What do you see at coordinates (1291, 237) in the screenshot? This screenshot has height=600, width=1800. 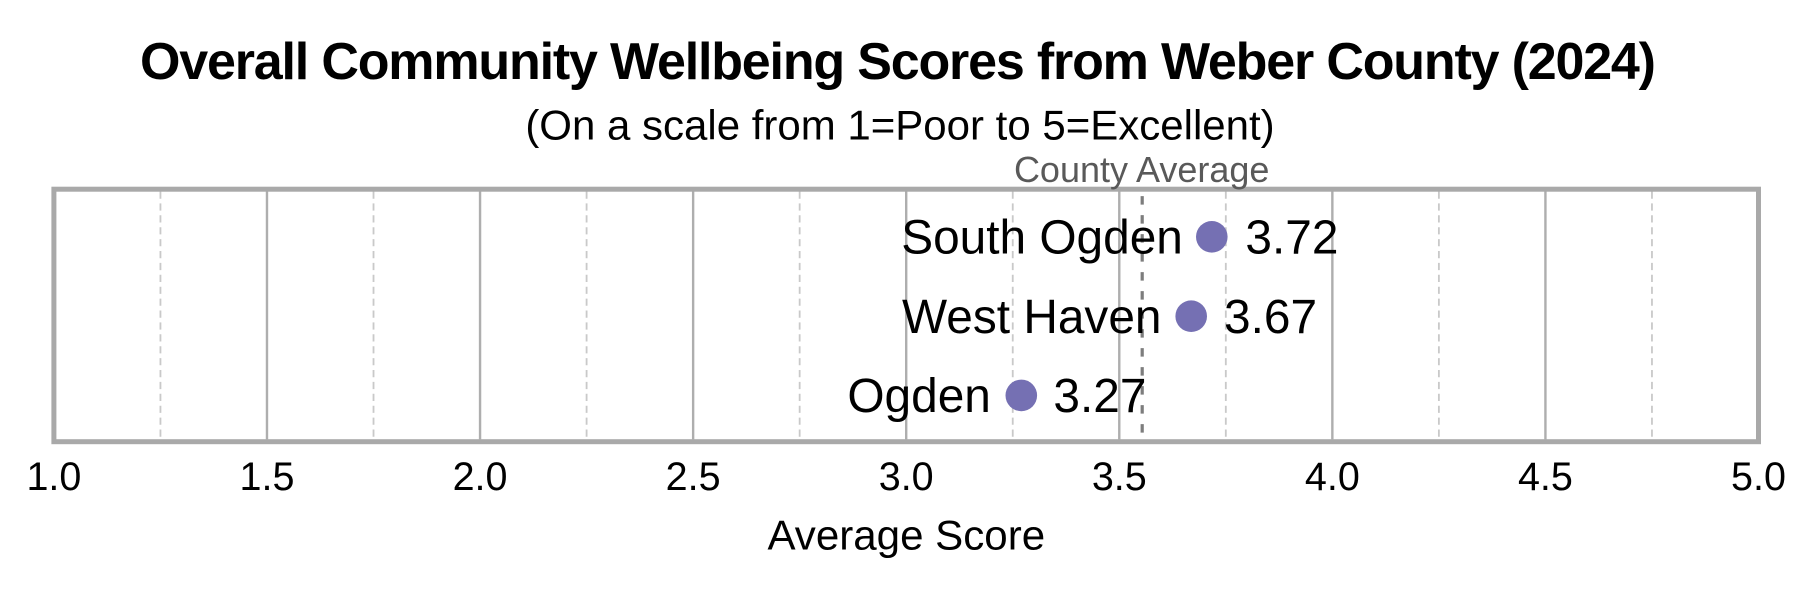 I see `svg-text: 3.72` at bounding box center [1291, 237].